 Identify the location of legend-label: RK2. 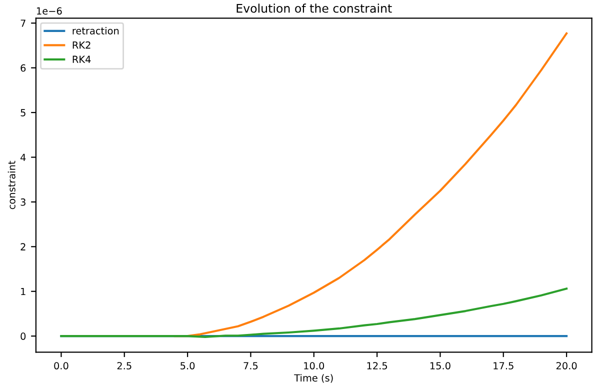
(81, 45).